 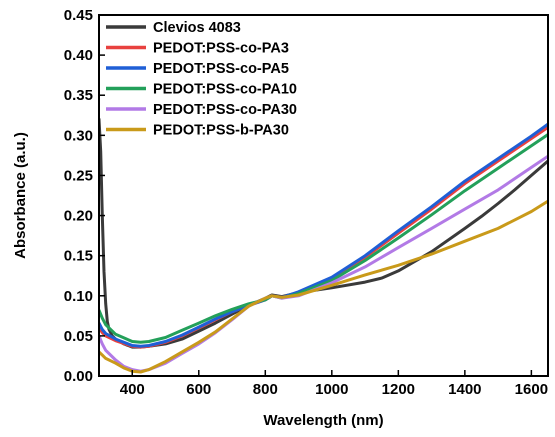 I want to click on x-tick-label: 1200, so click(x=398, y=389).